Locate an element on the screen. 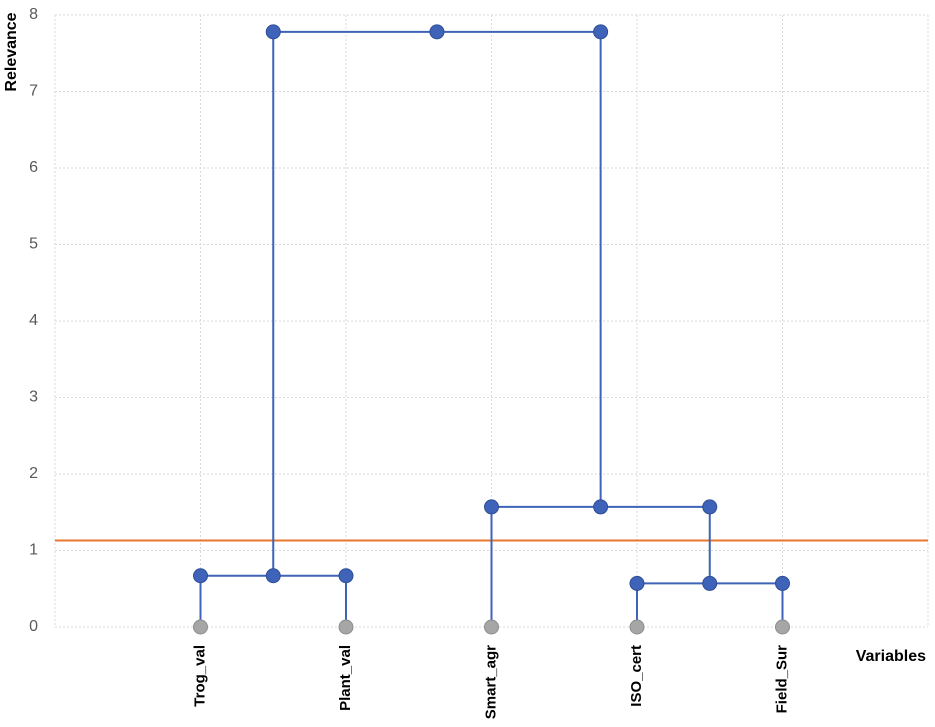 The image size is (935, 727). x-tick-label: Trog_val is located at coordinates (199, 676).